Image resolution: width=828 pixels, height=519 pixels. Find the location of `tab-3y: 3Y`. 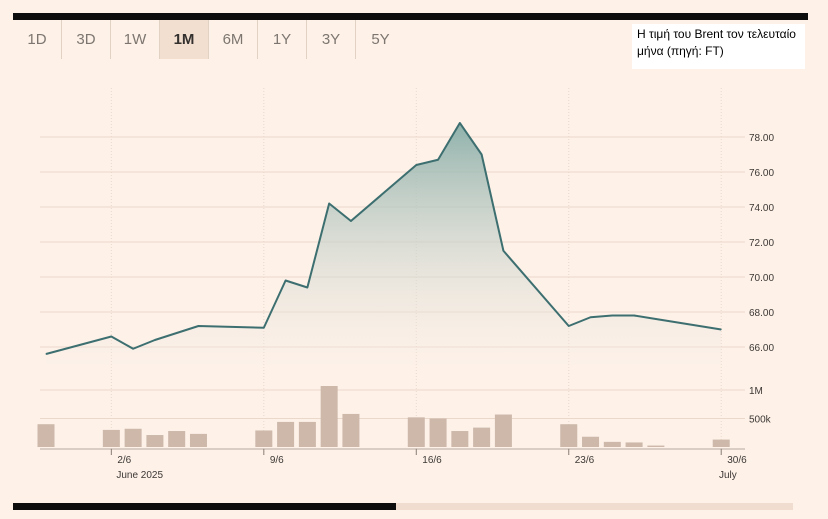

tab-3y: 3Y is located at coordinates (331, 39).